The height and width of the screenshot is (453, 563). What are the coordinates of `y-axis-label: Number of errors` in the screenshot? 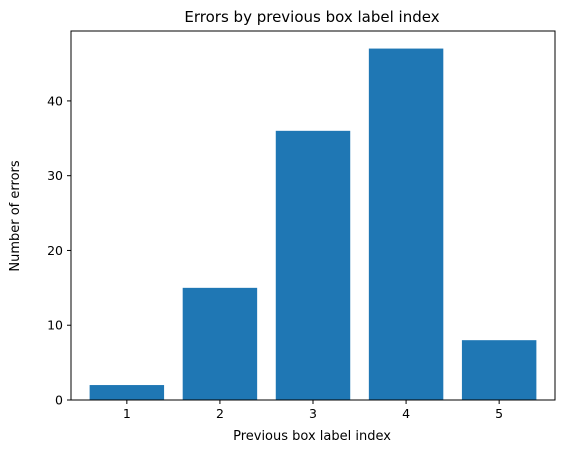 It's located at (15, 215).